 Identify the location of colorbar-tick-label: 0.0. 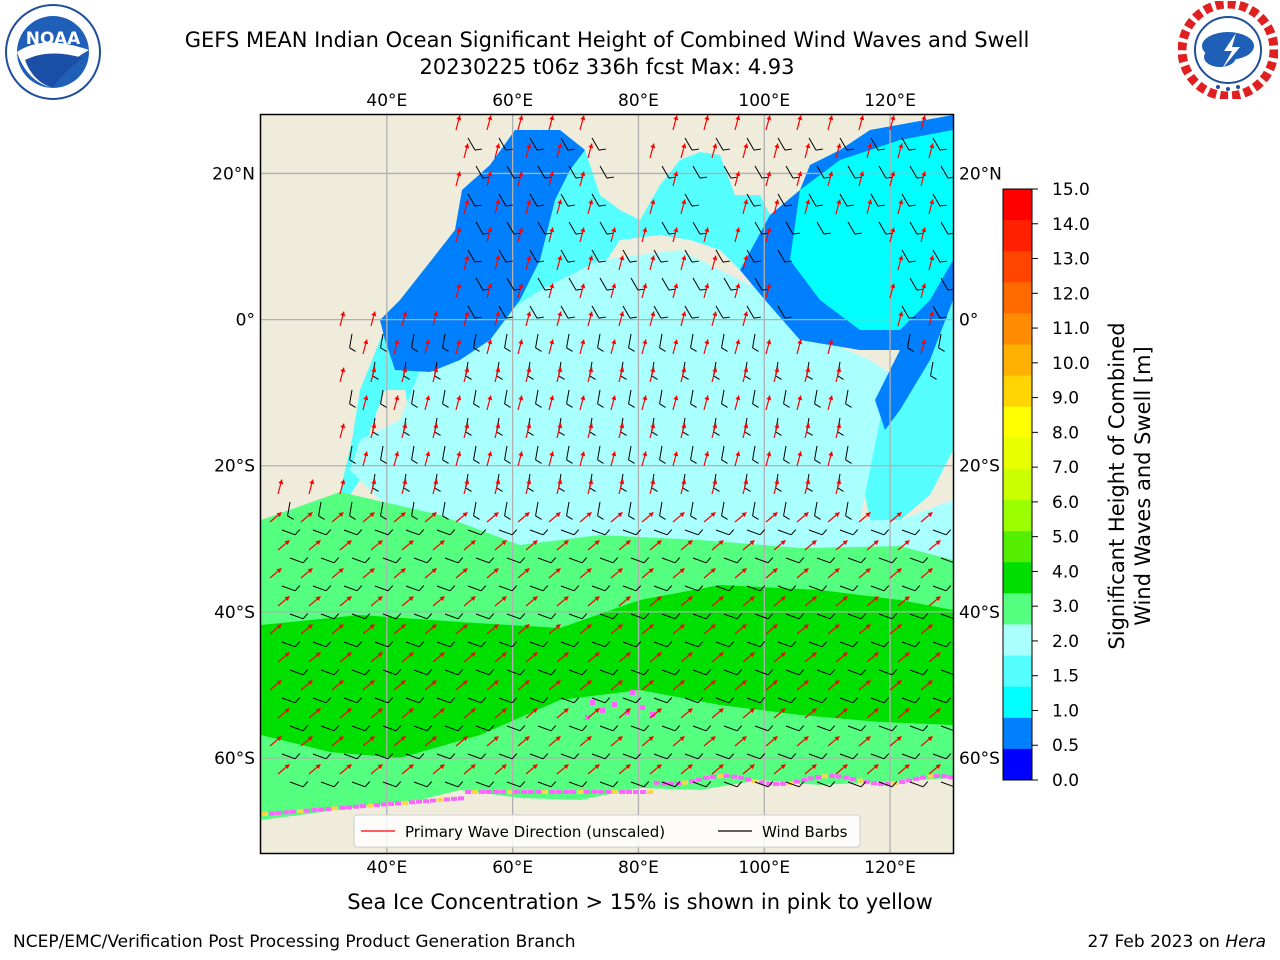
(1065, 781).